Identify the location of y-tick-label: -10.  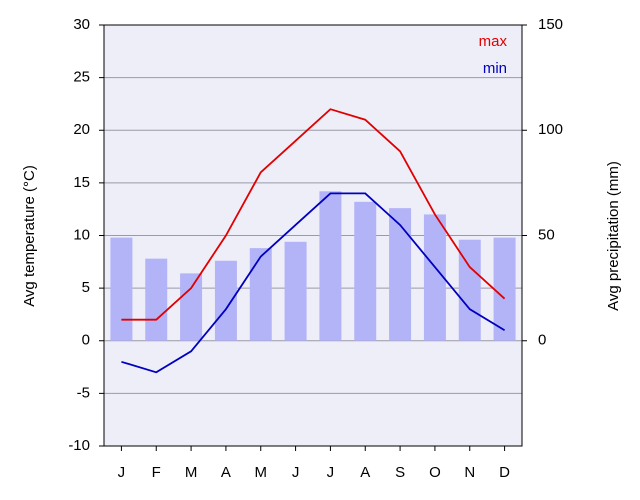
(79, 445).